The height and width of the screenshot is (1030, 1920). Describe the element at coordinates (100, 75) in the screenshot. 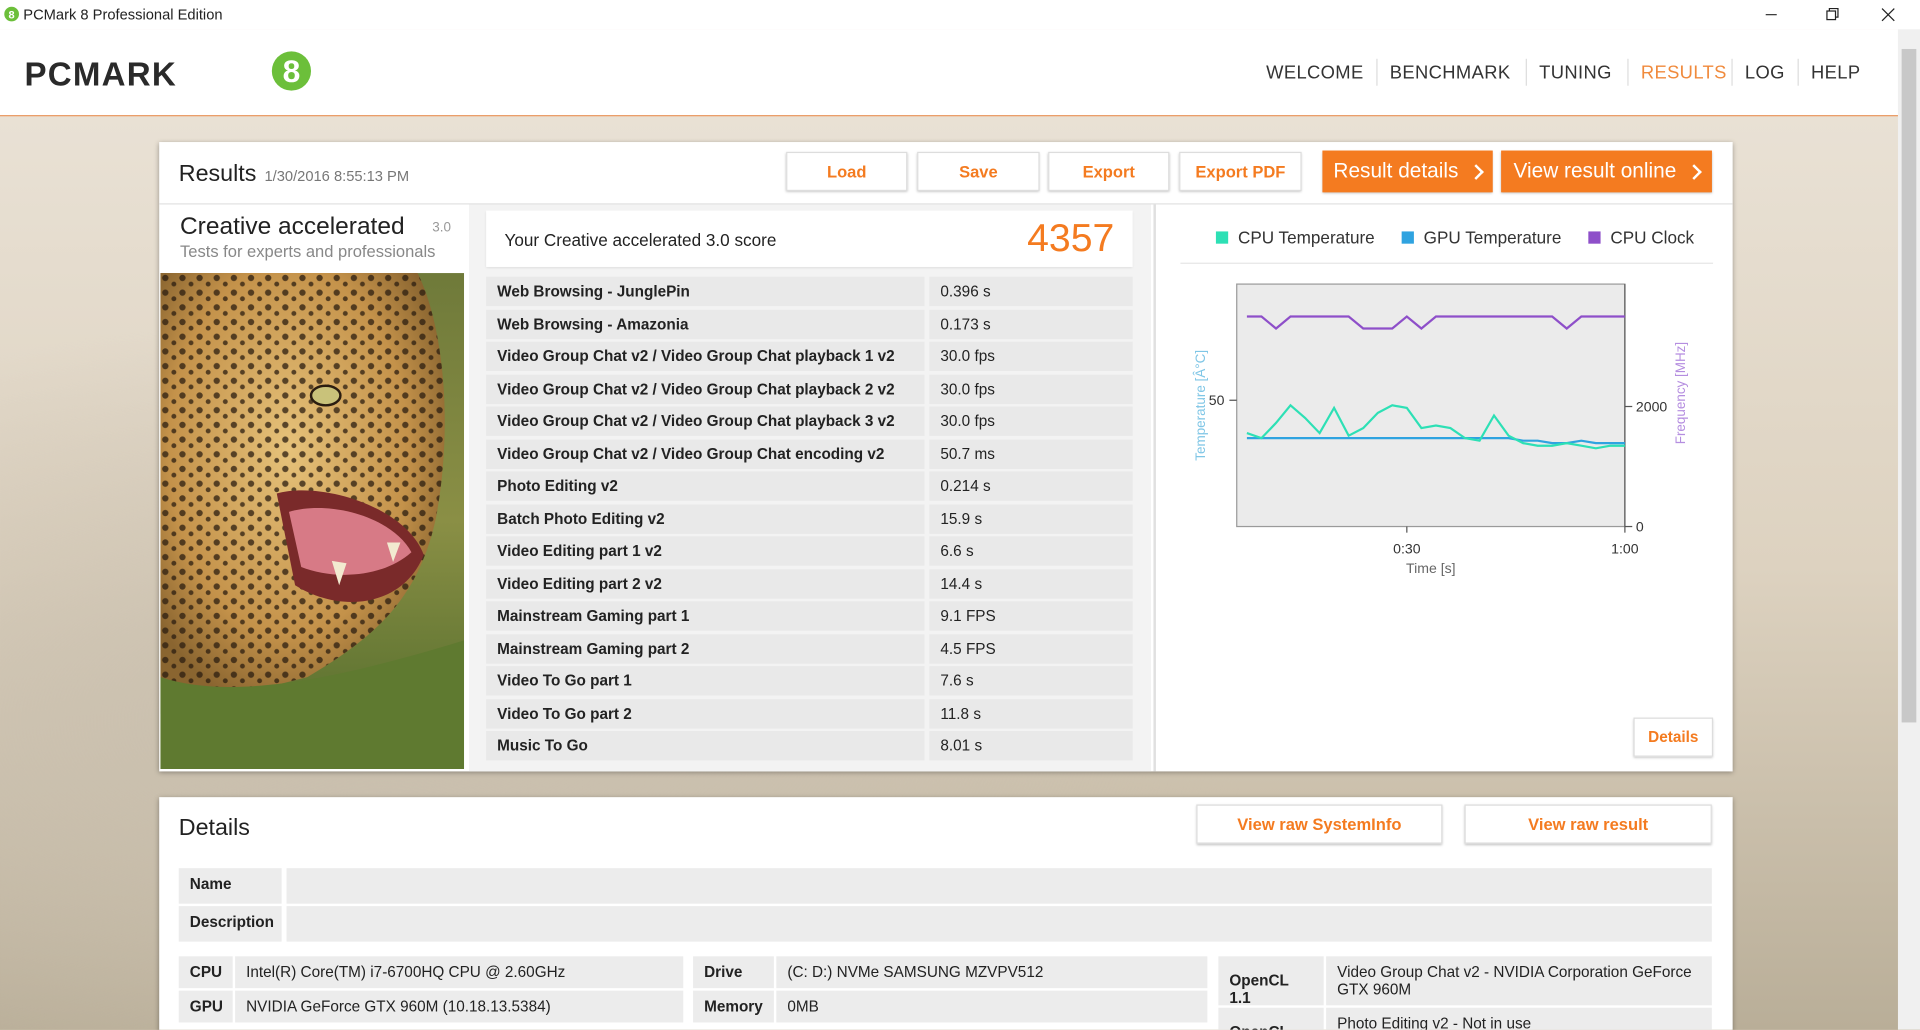

I see `logo: PCMARK` at that location.